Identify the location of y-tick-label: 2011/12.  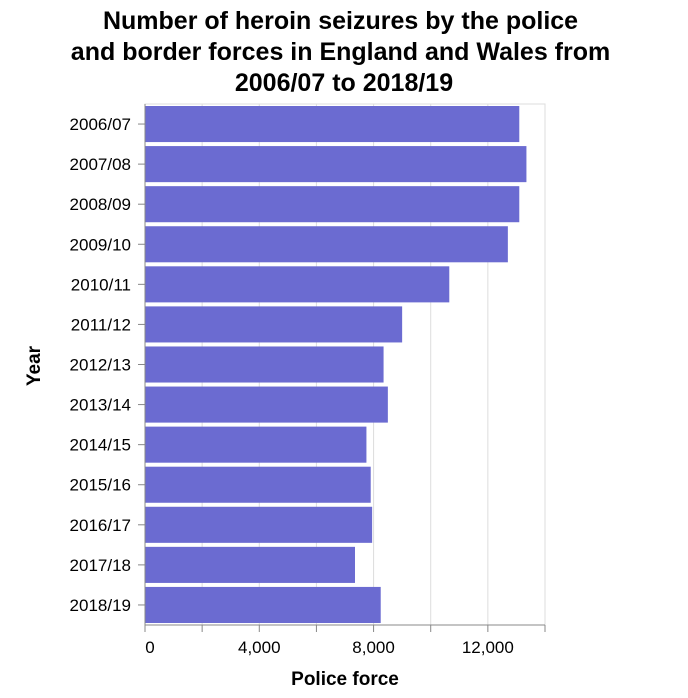
(101, 324).